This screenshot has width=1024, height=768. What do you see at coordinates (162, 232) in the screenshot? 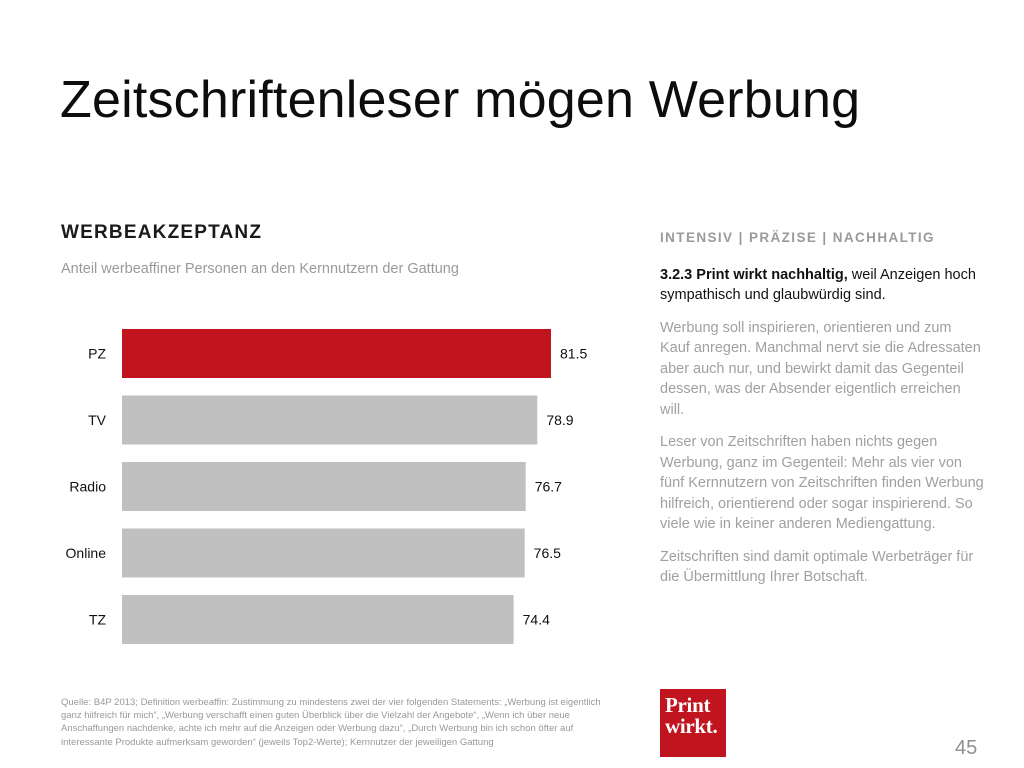
I see `chart-heading: WERBEAKZEPTANZ` at bounding box center [162, 232].